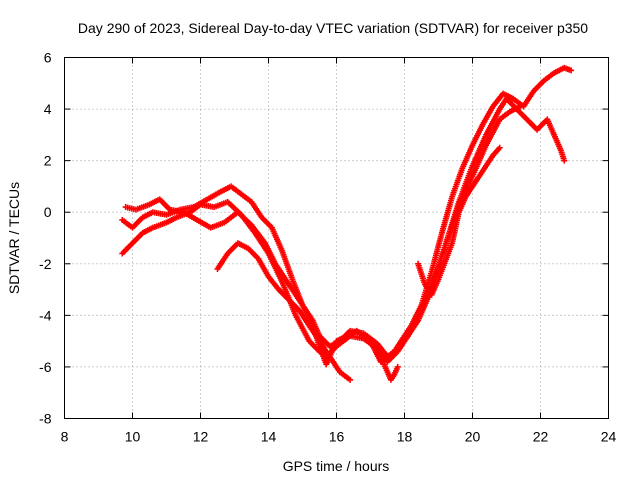  What do you see at coordinates (405, 437) in the screenshot?
I see `x-tick-label: 18` at bounding box center [405, 437].